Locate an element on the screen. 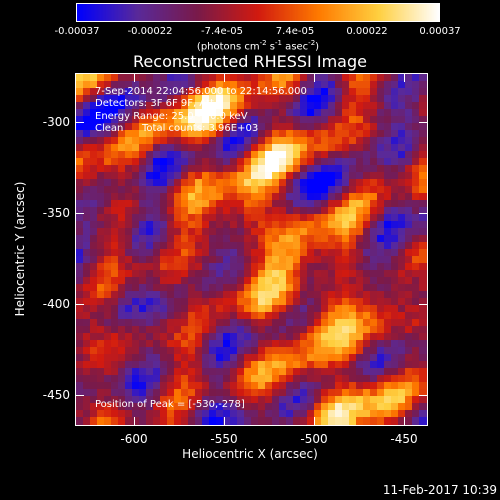  colorbar-tick-label: -0.00022 is located at coordinates (150, 31).